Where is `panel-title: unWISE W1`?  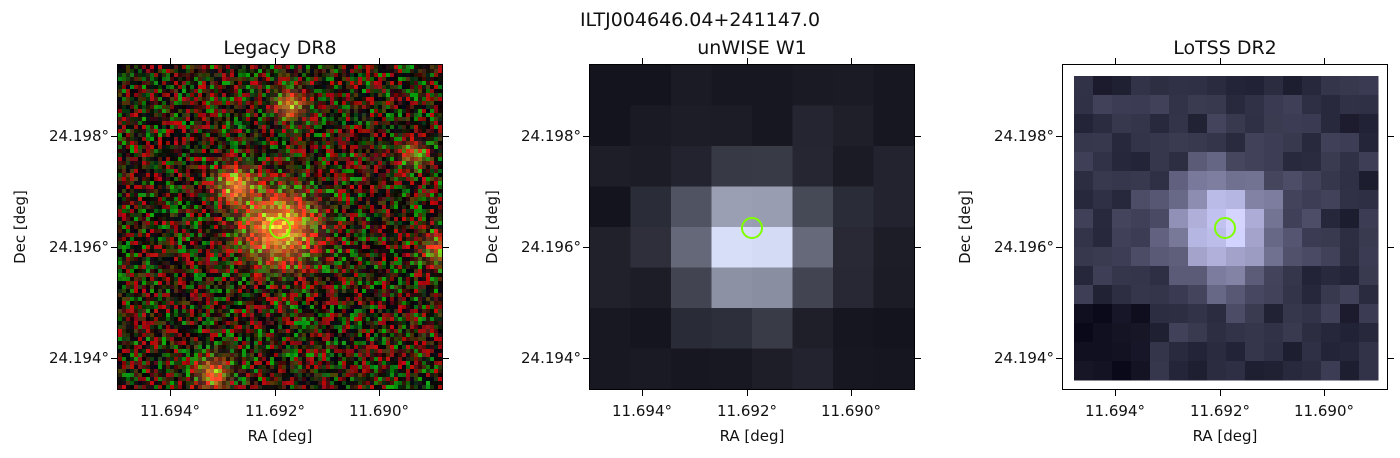 panel-title: unWISE W1 is located at coordinates (752, 48).